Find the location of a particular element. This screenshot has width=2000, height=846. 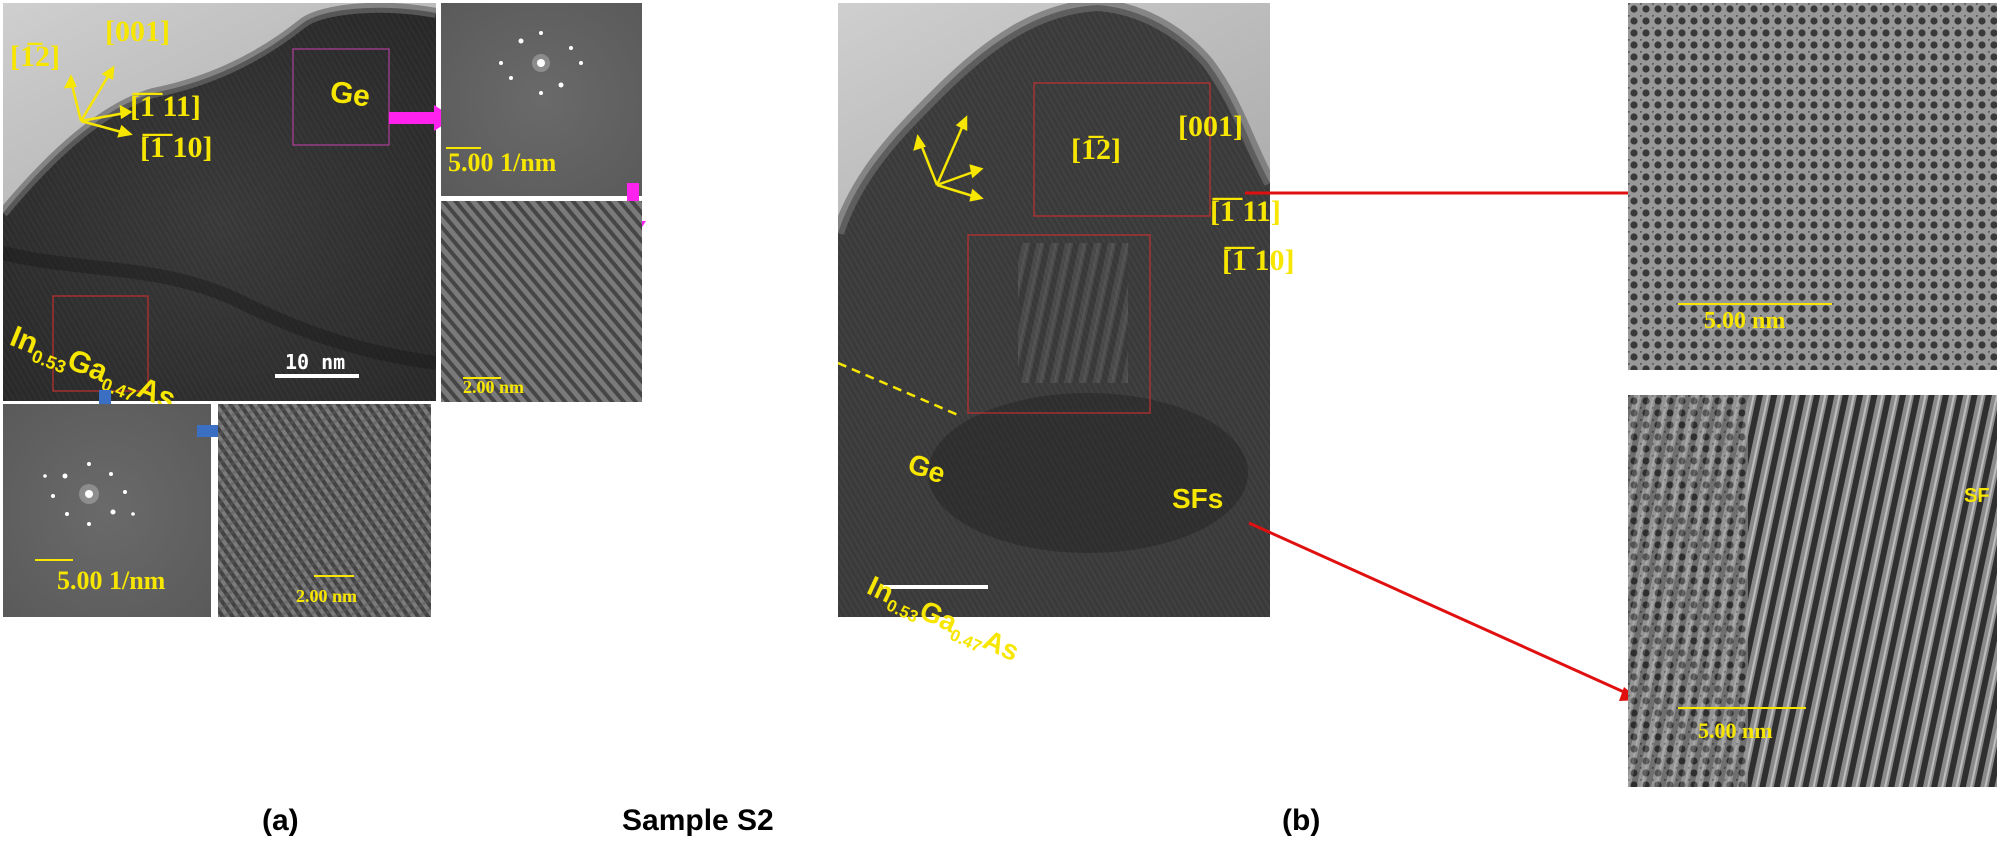

b-direction-label-112: [1̅2] is located at coordinates (1096, 149).